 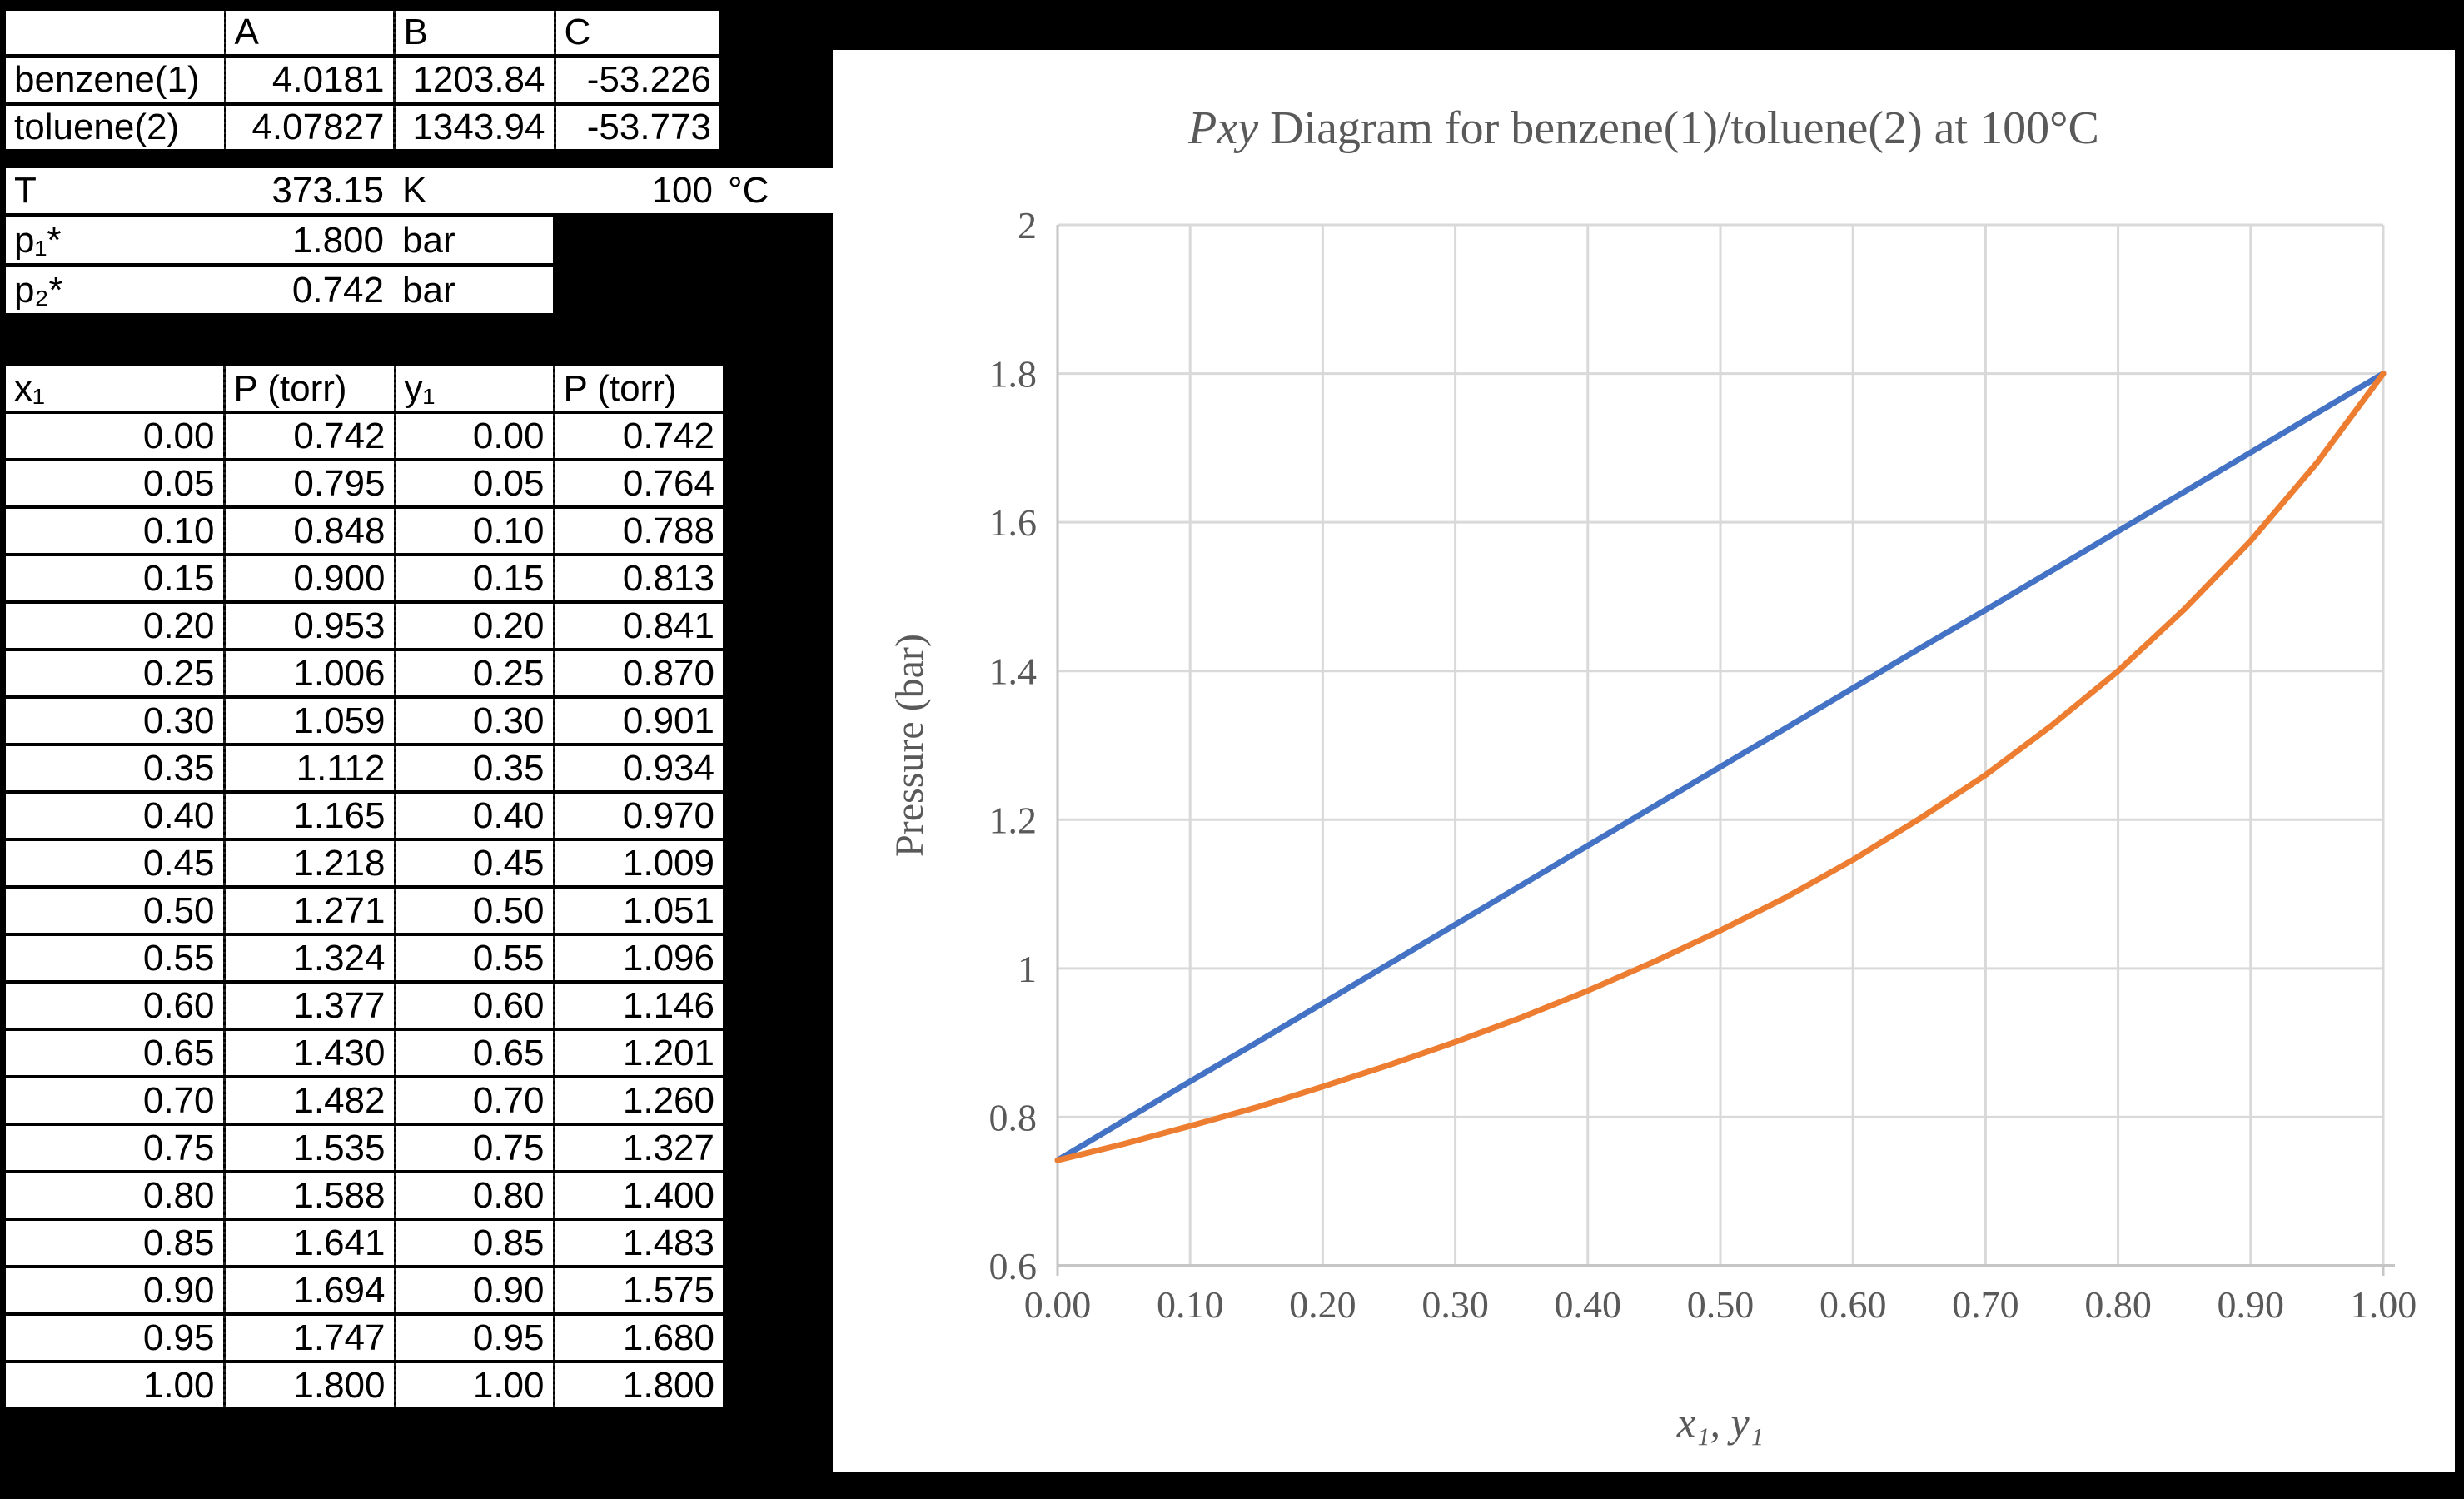 I want to click on p-bubble-cell: 1.641, so click(x=308, y=1243).